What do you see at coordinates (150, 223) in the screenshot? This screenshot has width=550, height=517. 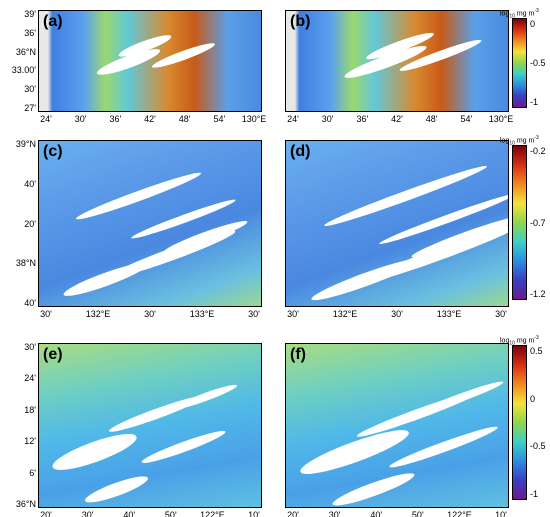 I see `map-panel: (c)` at bounding box center [150, 223].